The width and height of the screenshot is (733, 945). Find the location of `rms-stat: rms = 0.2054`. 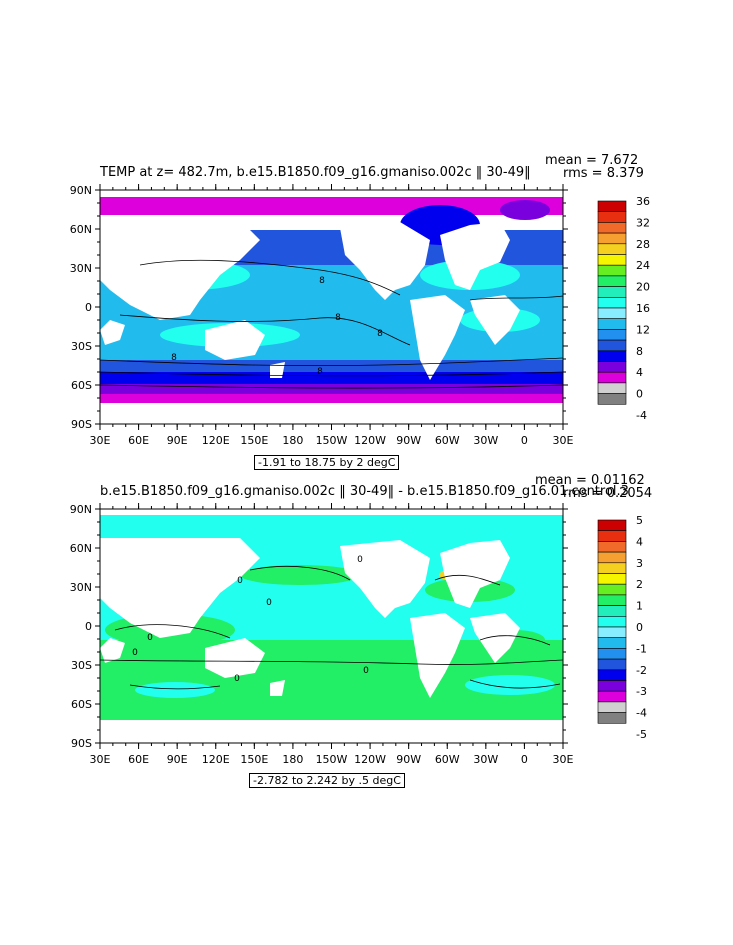

rms-stat: rms = 0.2054 is located at coordinates (608, 493).